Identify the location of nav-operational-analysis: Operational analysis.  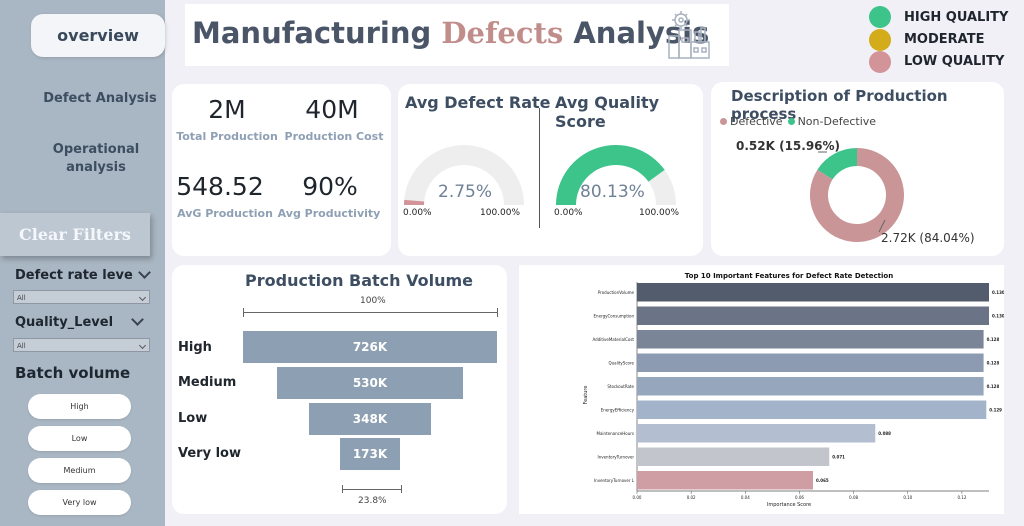
(96, 158).